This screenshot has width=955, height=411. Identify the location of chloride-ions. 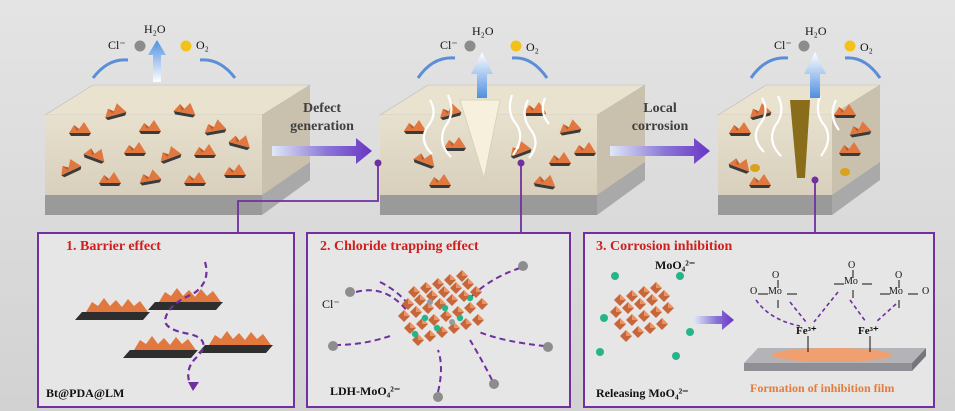
(440, 331).